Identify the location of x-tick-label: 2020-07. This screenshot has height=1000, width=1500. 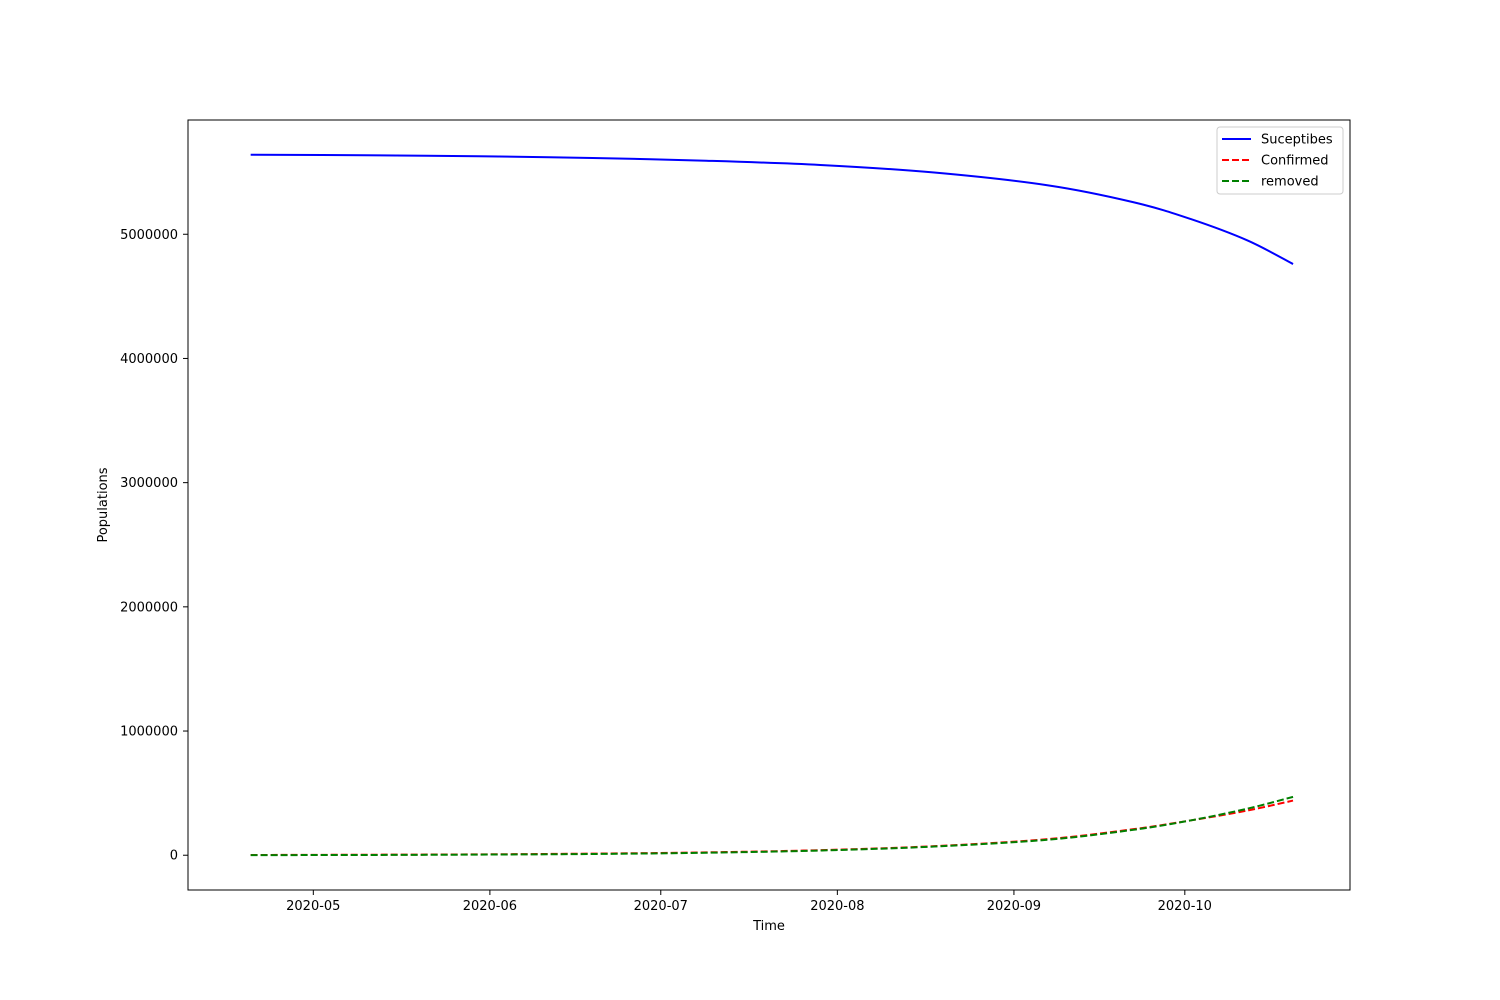
(661, 906).